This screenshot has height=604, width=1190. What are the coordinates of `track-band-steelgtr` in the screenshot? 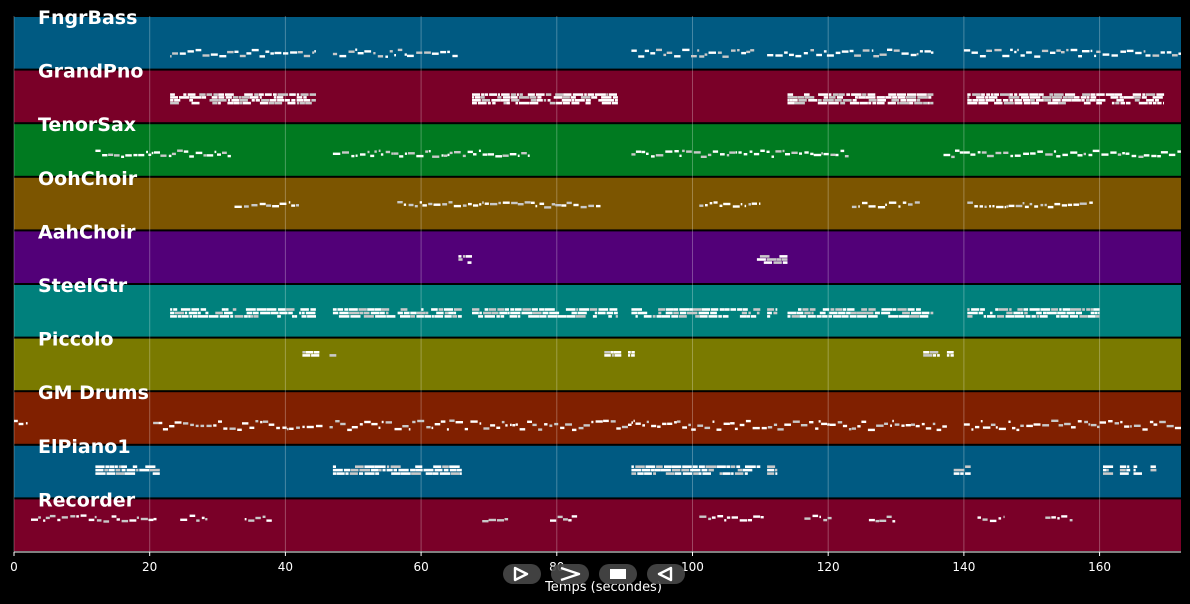 It's located at (597, 311).